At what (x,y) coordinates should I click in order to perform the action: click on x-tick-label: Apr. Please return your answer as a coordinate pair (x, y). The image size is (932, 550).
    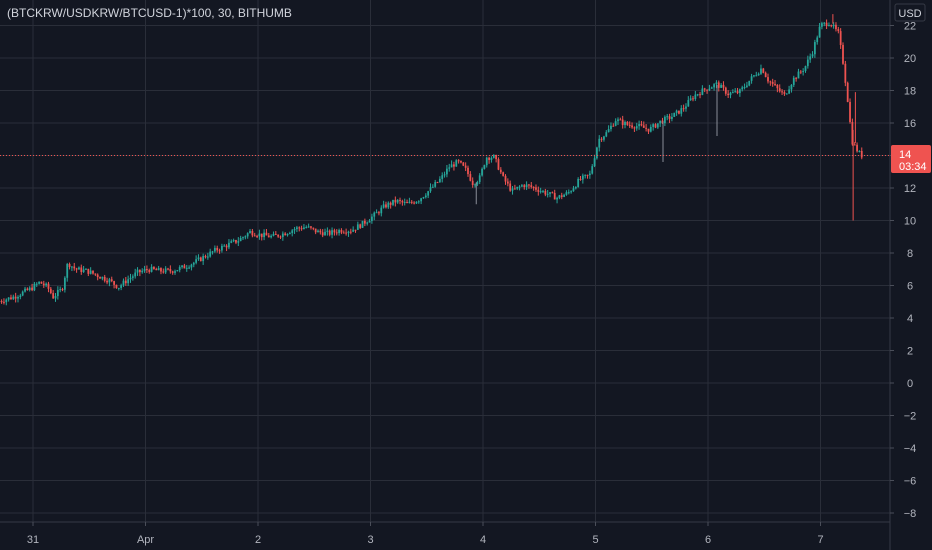
    Looking at the image, I should click on (145, 540).